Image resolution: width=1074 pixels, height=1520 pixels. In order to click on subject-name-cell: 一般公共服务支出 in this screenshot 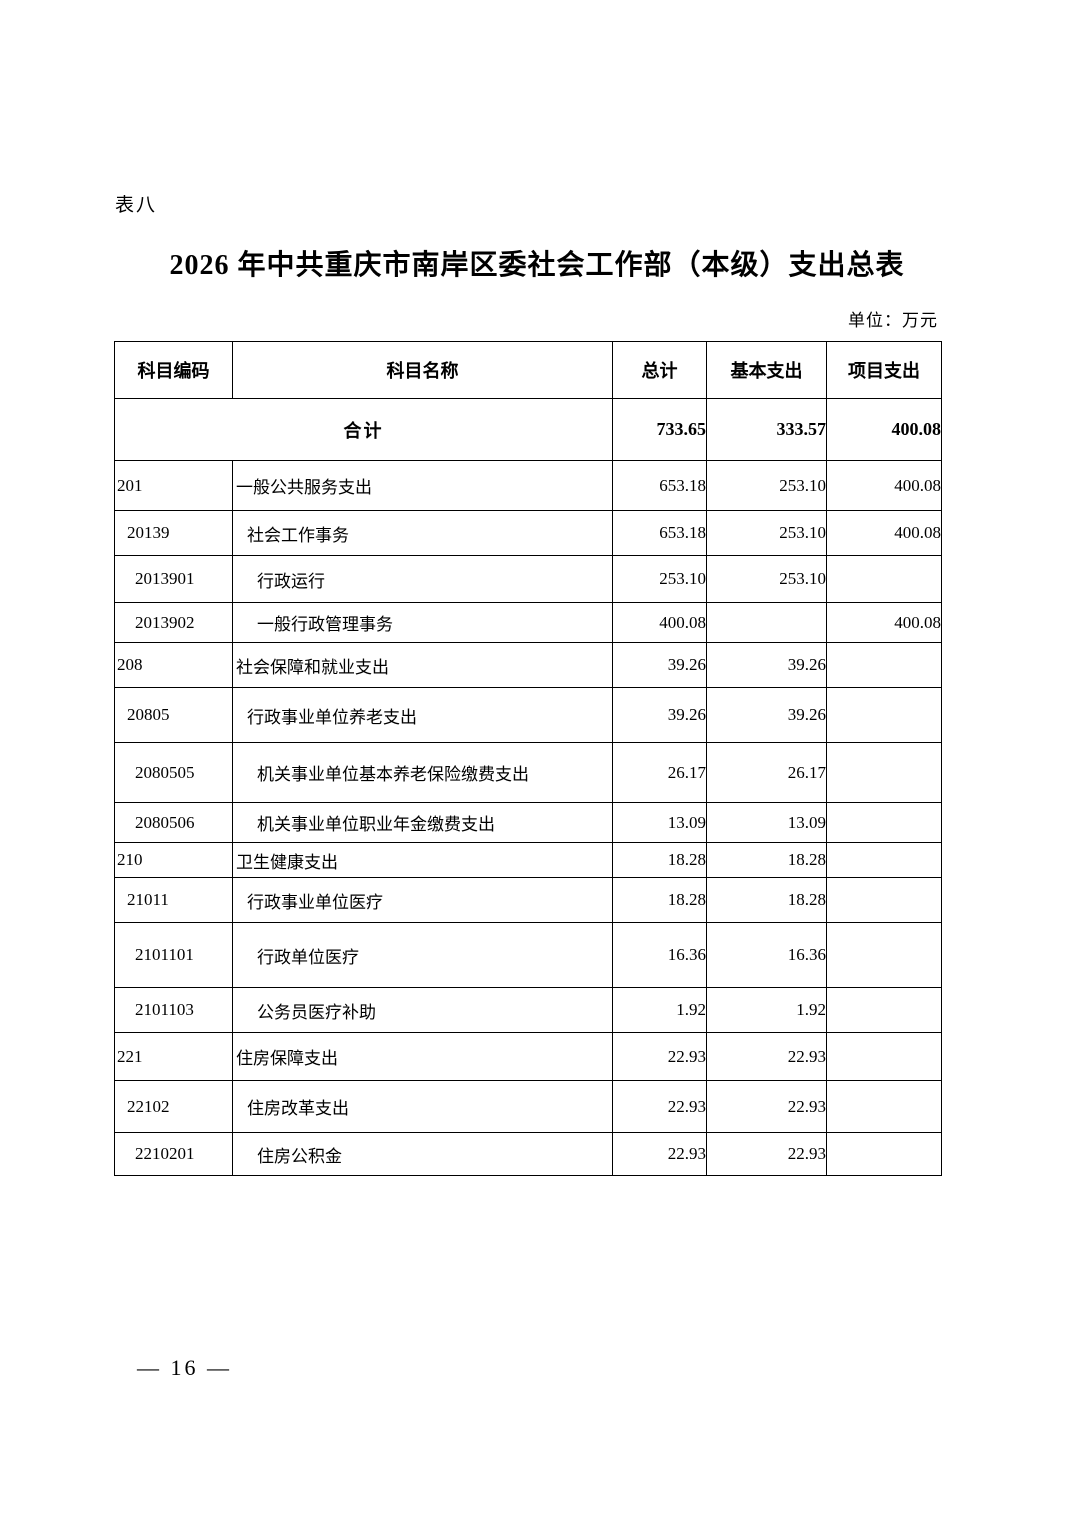, I will do `click(422, 485)`.